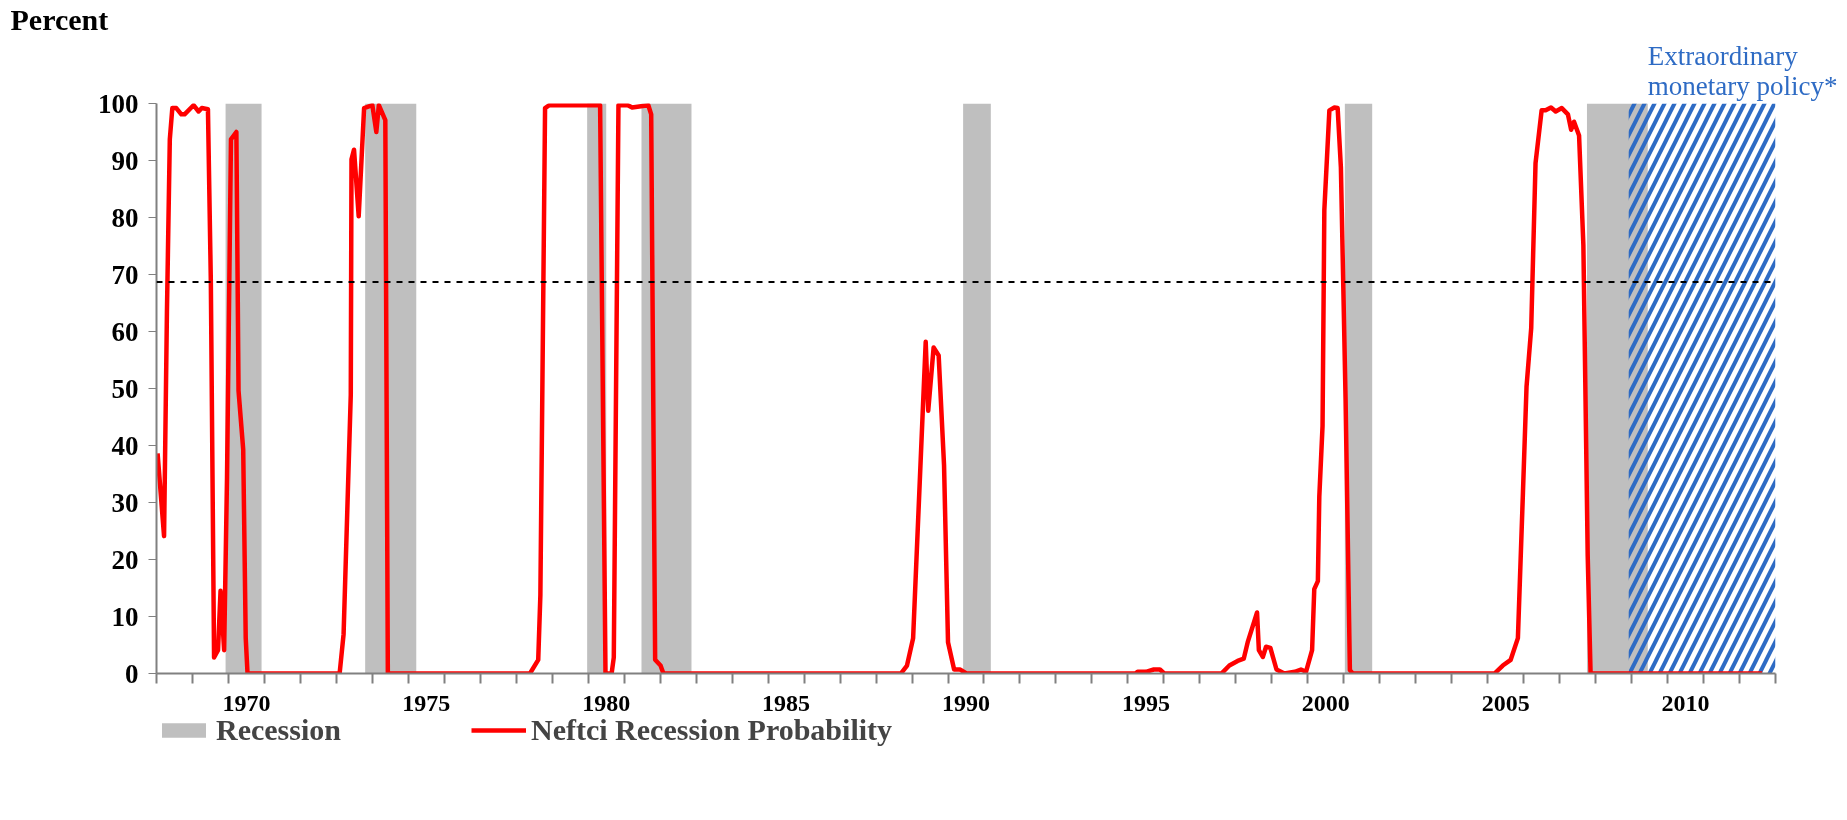 This screenshot has width=1847, height=820. Describe the element at coordinates (1742, 70) in the screenshot. I see `band-label: Extraordinary monetary policy*` at that location.